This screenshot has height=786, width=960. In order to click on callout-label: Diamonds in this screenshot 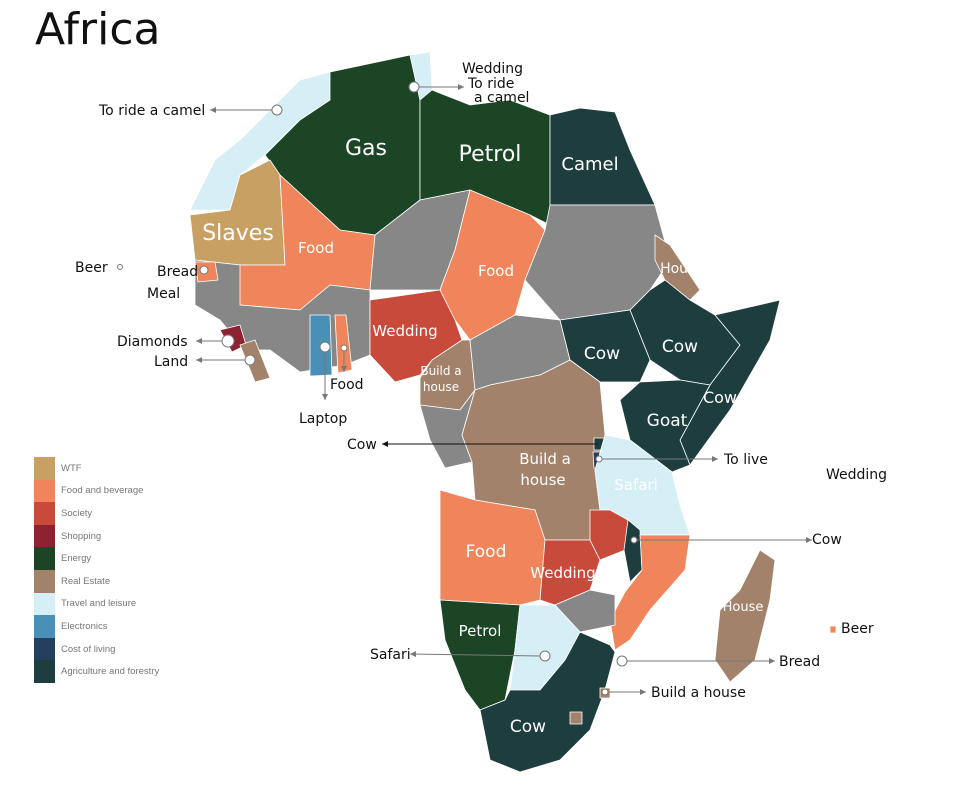, I will do `click(152, 342)`.